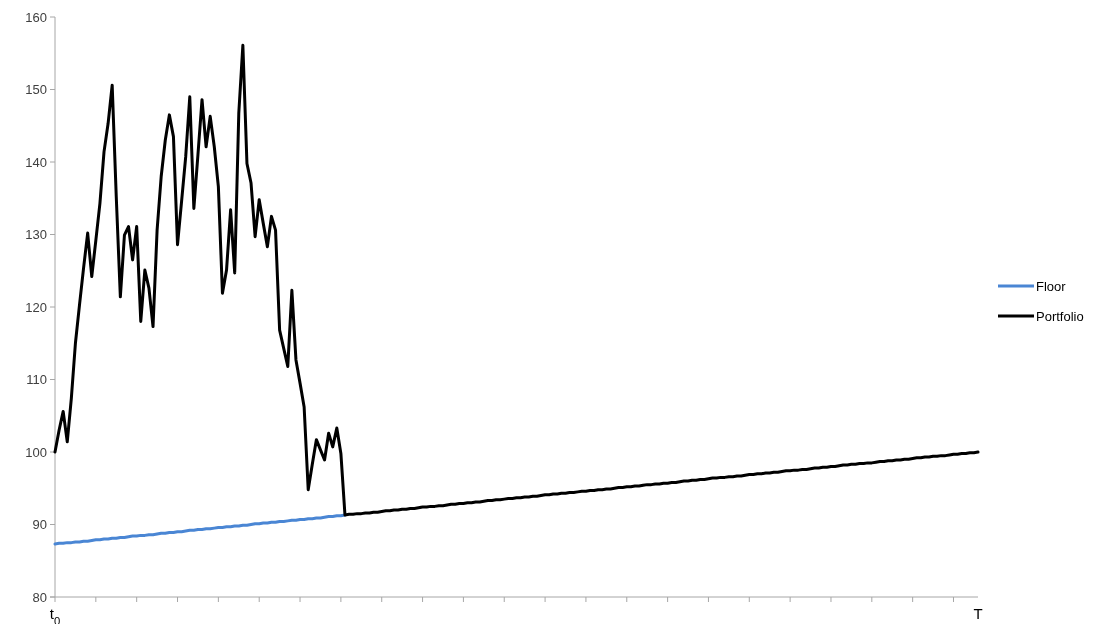 The image size is (1109, 632). What do you see at coordinates (39, 525) in the screenshot?
I see `y-tick-label: 90` at bounding box center [39, 525].